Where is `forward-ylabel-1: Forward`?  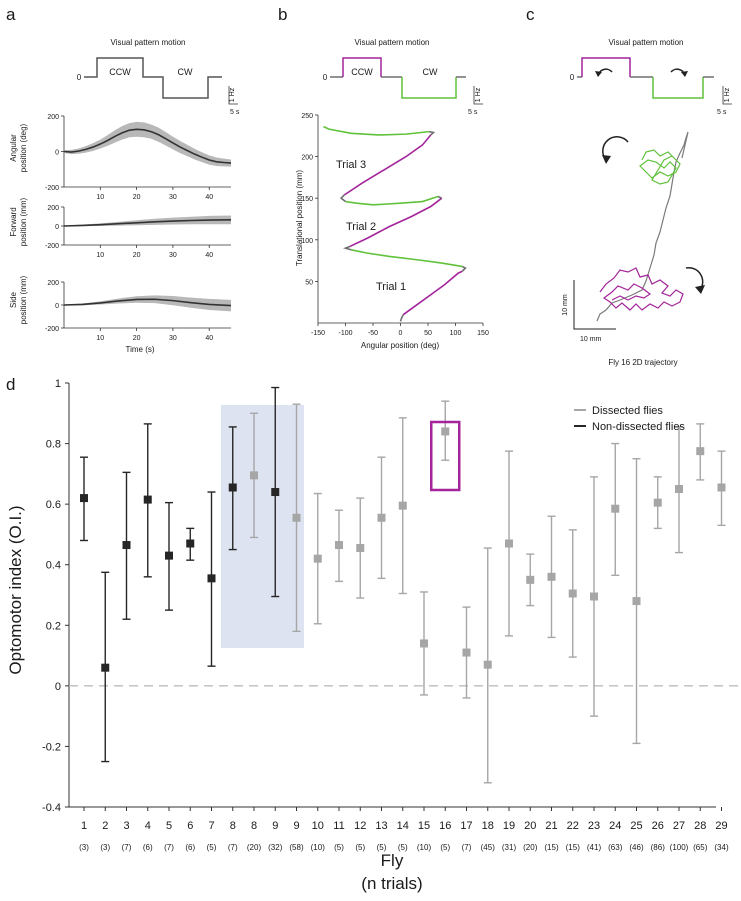
forward-ylabel-1: Forward is located at coordinates (13, 221).